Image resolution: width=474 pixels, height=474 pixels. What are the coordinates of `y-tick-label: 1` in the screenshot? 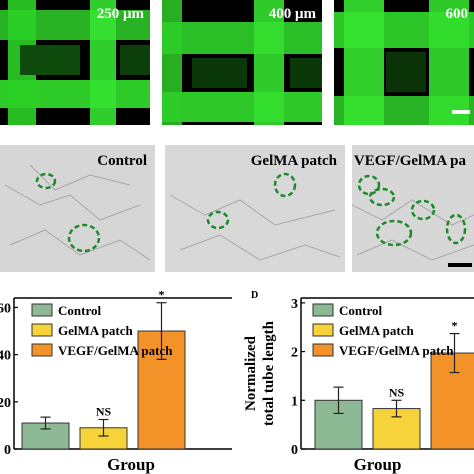 It's located at (294, 401).